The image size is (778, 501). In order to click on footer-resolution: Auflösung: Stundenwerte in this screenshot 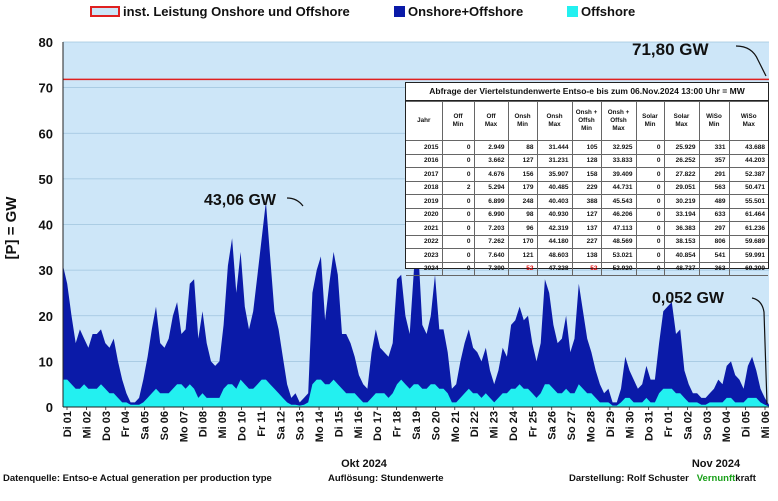, I will do `click(386, 478)`.